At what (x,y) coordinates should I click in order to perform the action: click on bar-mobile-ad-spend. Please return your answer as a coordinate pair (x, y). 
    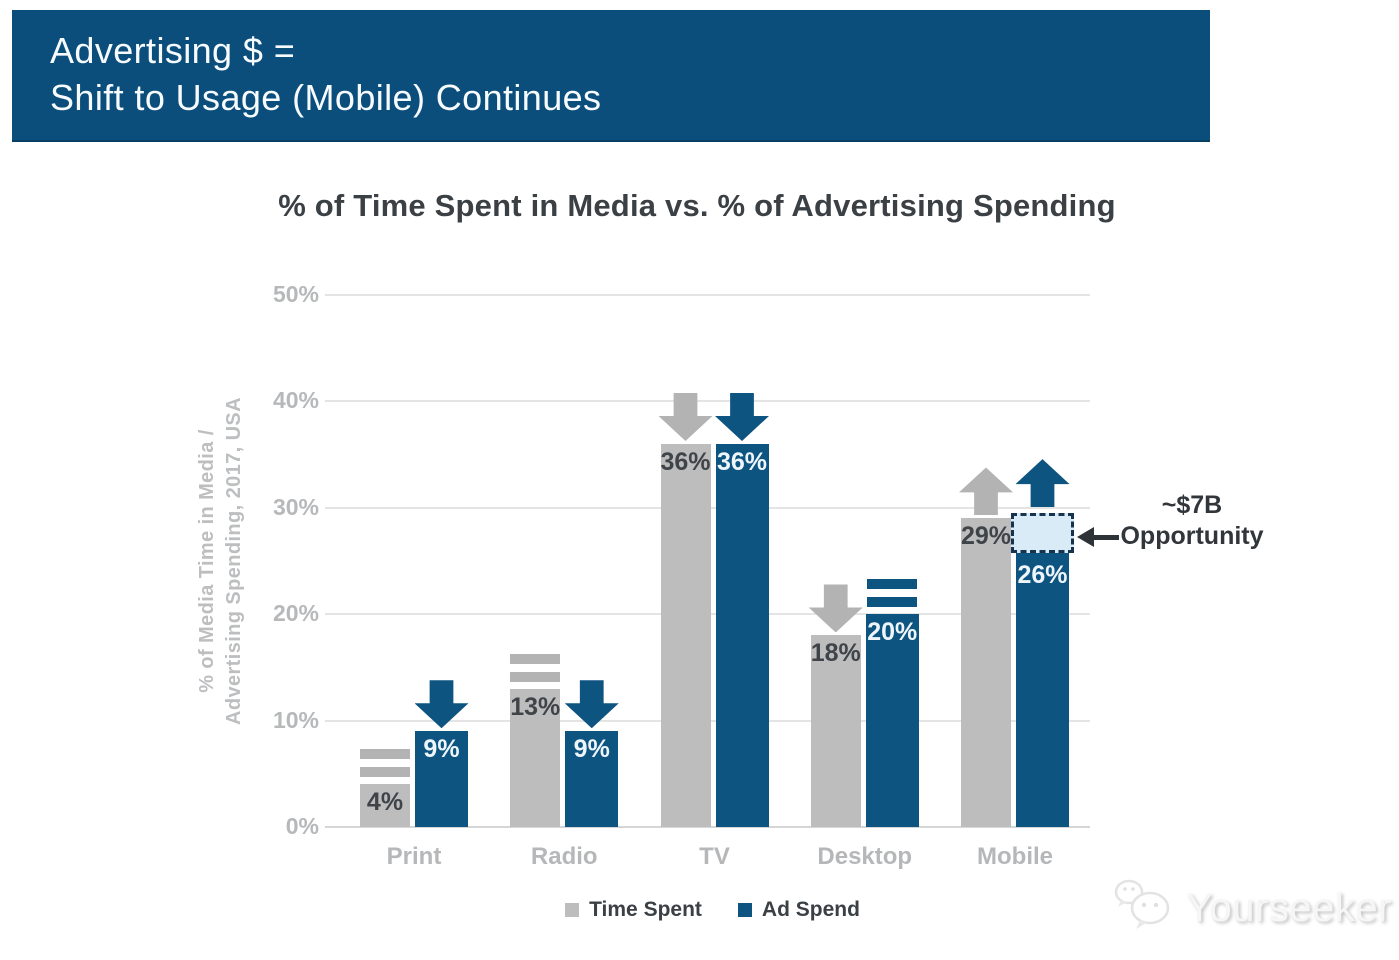
    Looking at the image, I should click on (1042, 688).